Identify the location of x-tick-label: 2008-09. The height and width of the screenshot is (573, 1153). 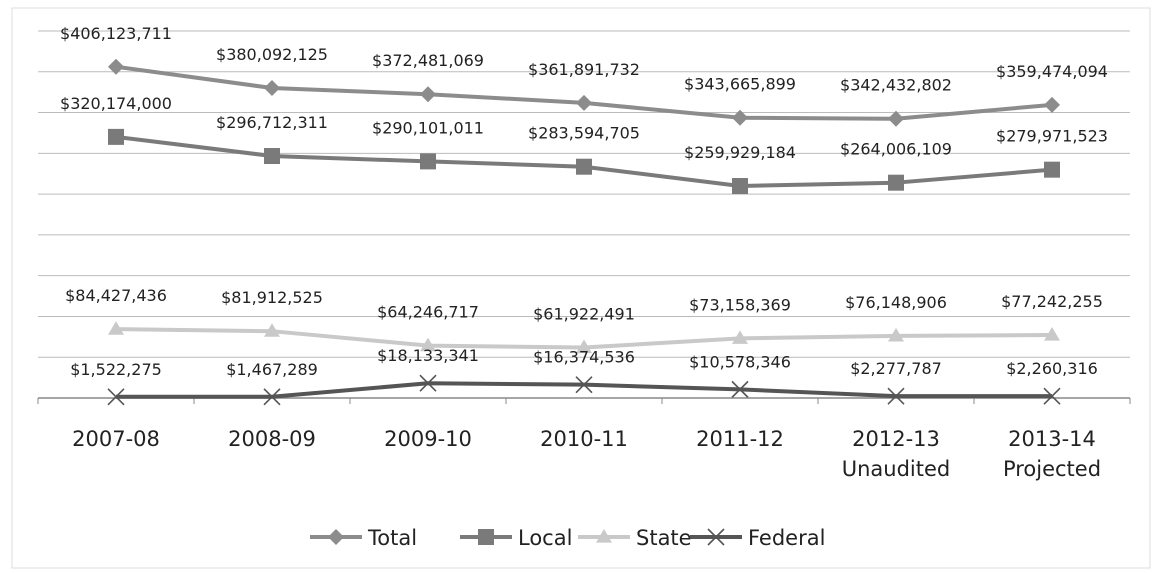
(272, 439).